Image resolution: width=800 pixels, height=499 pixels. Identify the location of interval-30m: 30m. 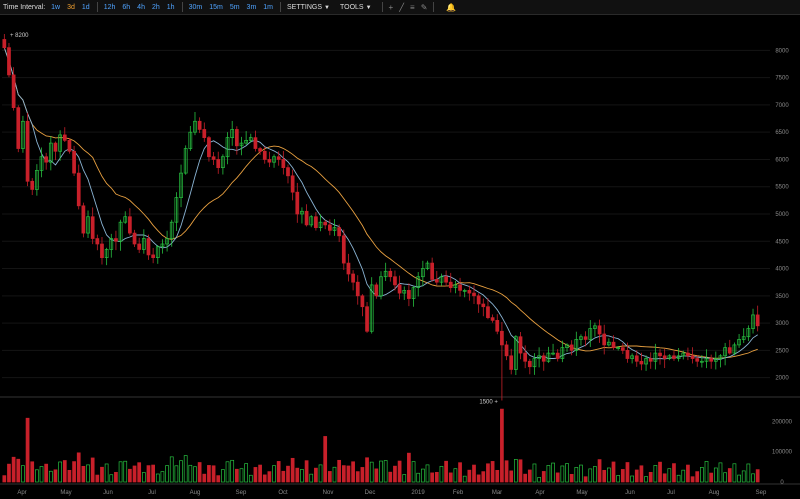
(195, 7).